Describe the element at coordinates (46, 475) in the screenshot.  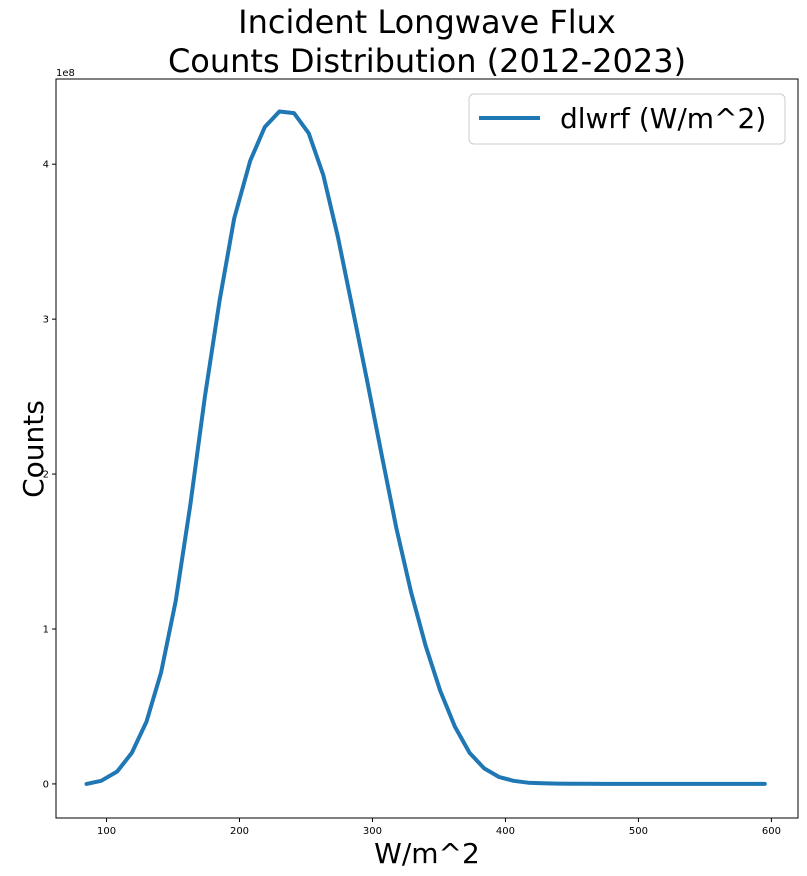
I see `y-tick-label: 2` at that location.